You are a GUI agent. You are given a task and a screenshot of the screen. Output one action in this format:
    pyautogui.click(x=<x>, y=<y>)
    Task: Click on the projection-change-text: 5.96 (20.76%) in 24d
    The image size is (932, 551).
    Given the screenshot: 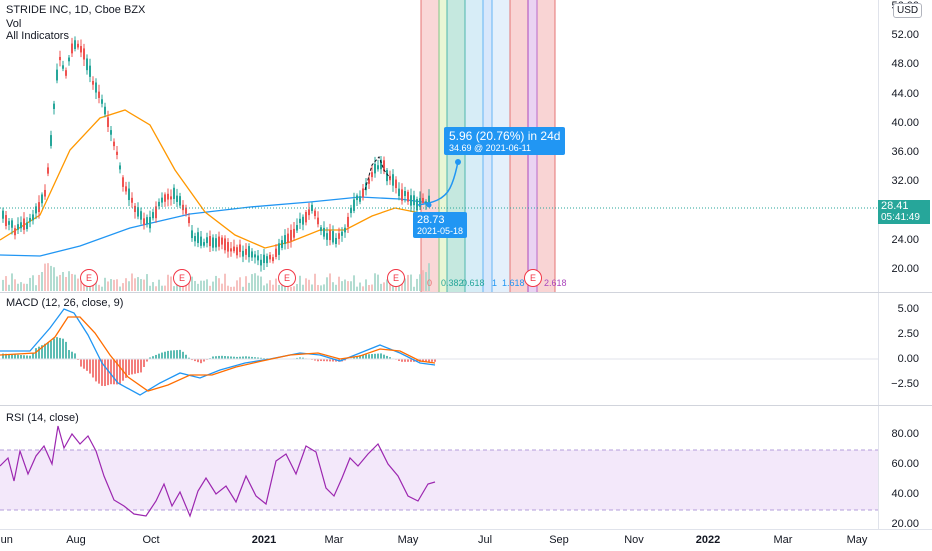 What is the action you would take?
    pyautogui.click(x=505, y=136)
    